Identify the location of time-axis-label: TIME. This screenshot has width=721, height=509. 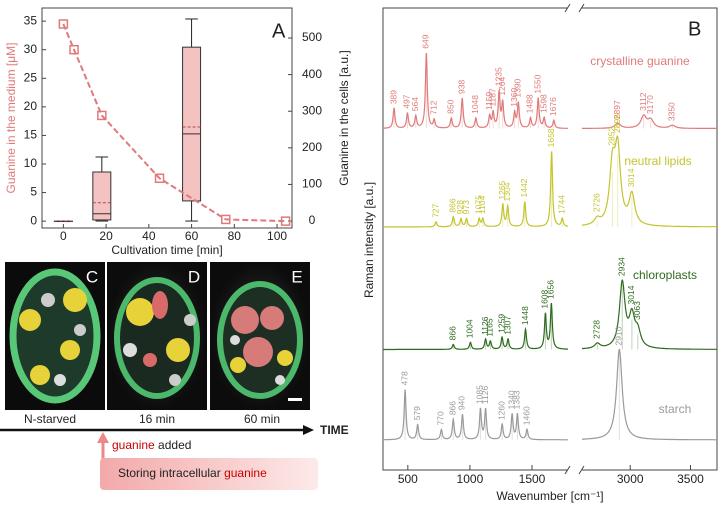
(334, 430).